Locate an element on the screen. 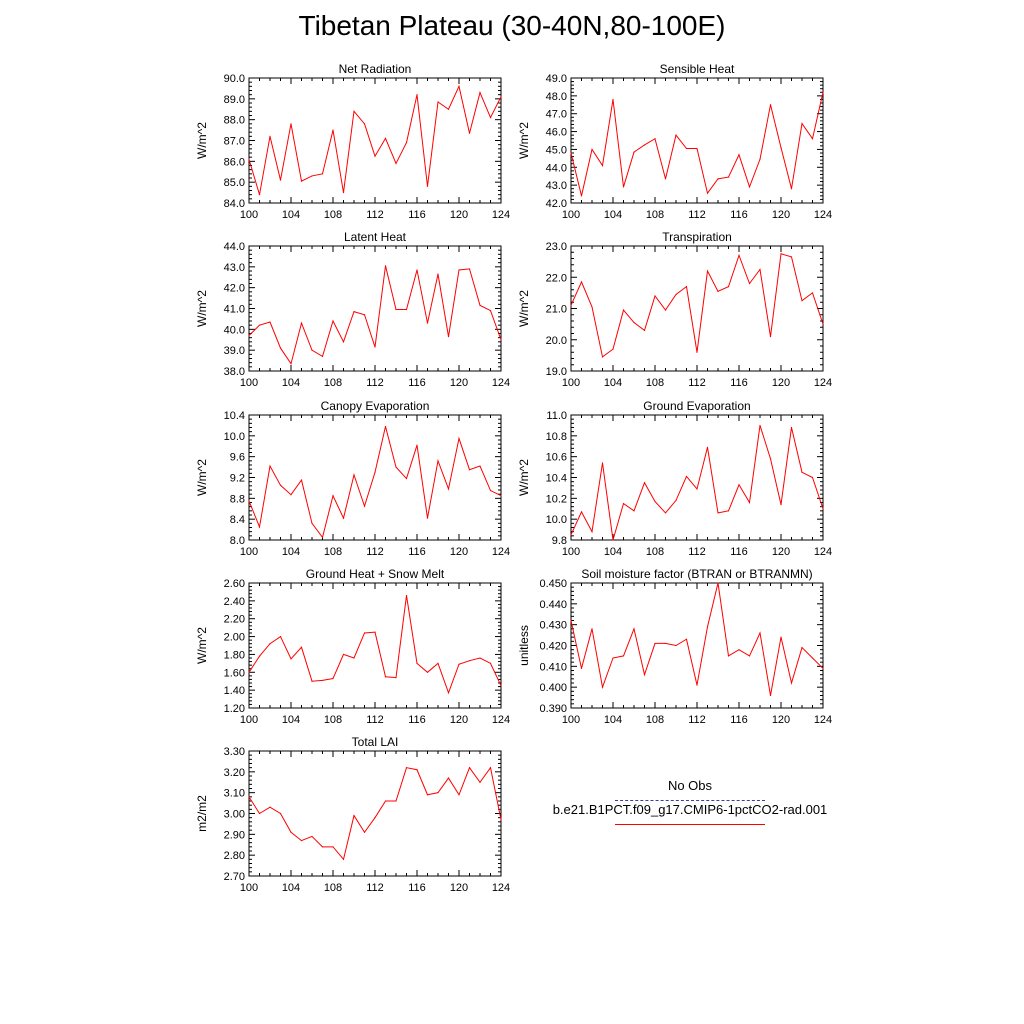  y-tick-label: 3.20 is located at coordinates (234, 773).